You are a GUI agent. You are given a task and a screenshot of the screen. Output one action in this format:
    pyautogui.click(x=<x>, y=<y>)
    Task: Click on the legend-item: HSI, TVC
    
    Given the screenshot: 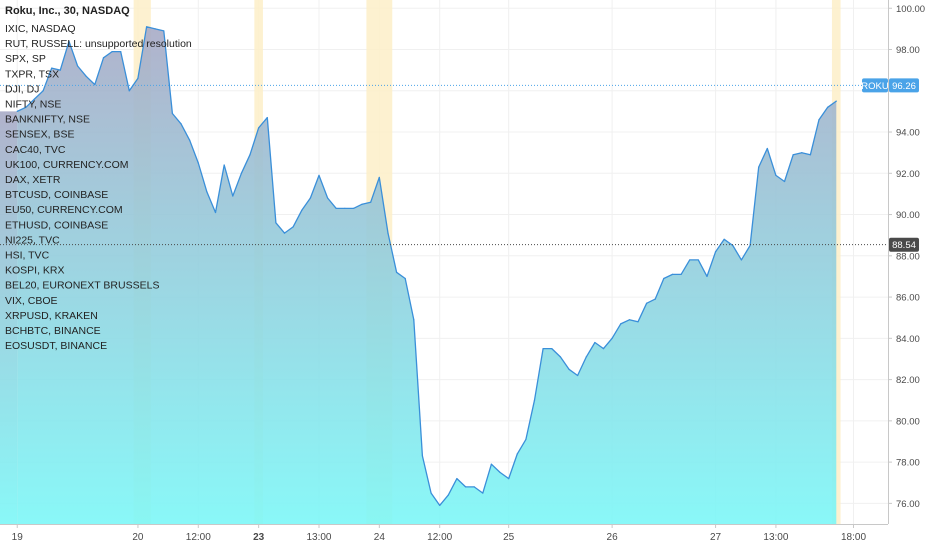 What is the action you would take?
    pyautogui.click(x=27, y=256)
    